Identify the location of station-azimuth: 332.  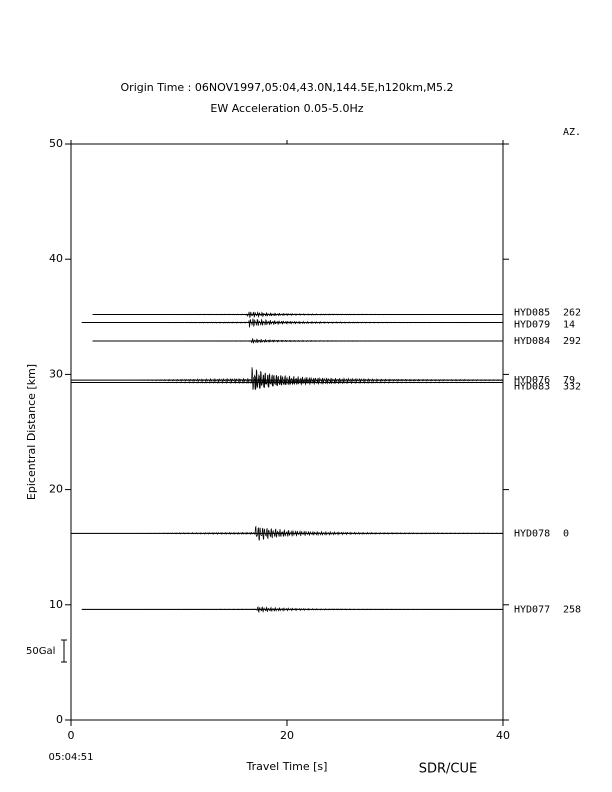
(572, 386).